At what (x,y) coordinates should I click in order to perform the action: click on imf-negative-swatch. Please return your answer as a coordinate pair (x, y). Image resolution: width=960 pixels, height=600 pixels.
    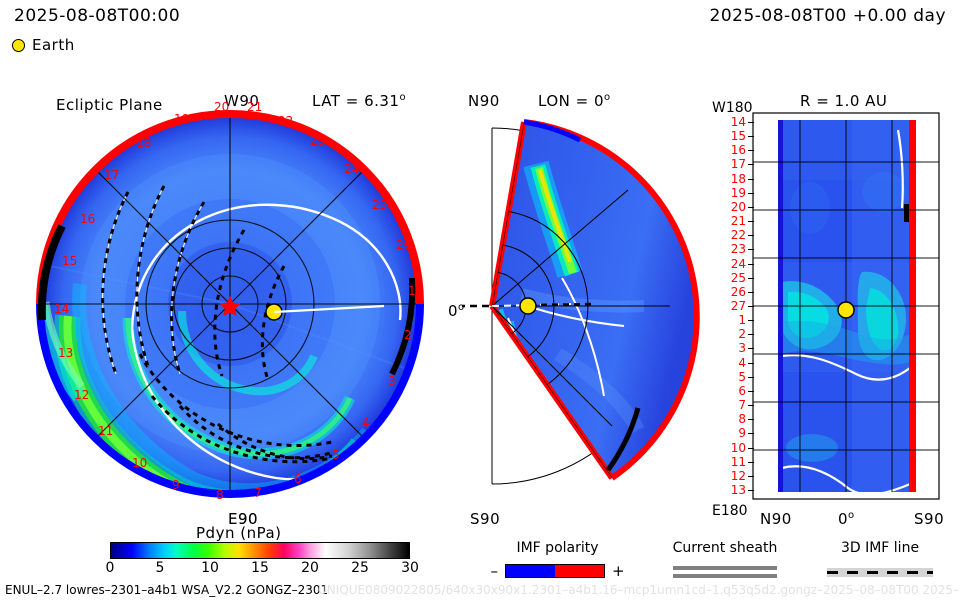
    Looking at the image, I should click on (530, 571).